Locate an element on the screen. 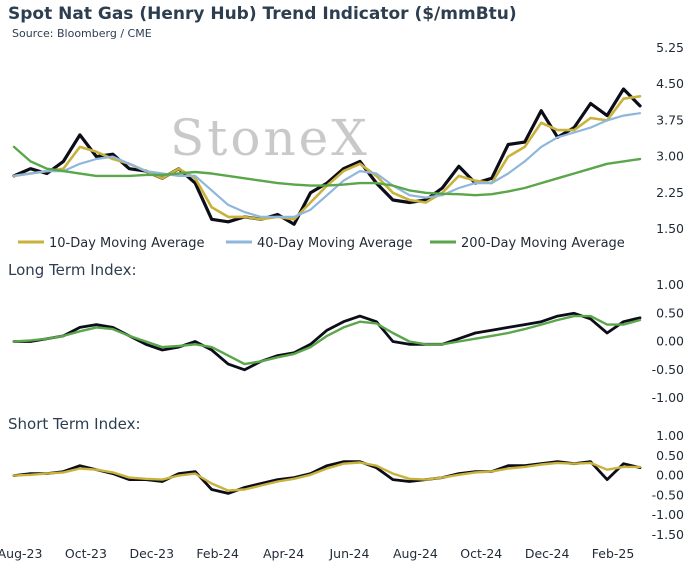 Image resolution: width=700 pixels, height=568 pixels. y-tick-label: 4.50 is located at coordinates (670, 83).